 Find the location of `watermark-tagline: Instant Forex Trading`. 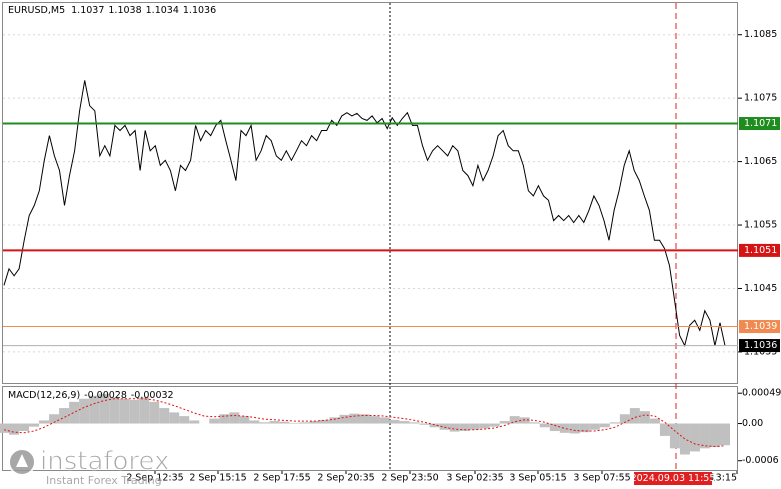

watermark-tagline: Instant Forex Trading is located at coordinates (104, 480).